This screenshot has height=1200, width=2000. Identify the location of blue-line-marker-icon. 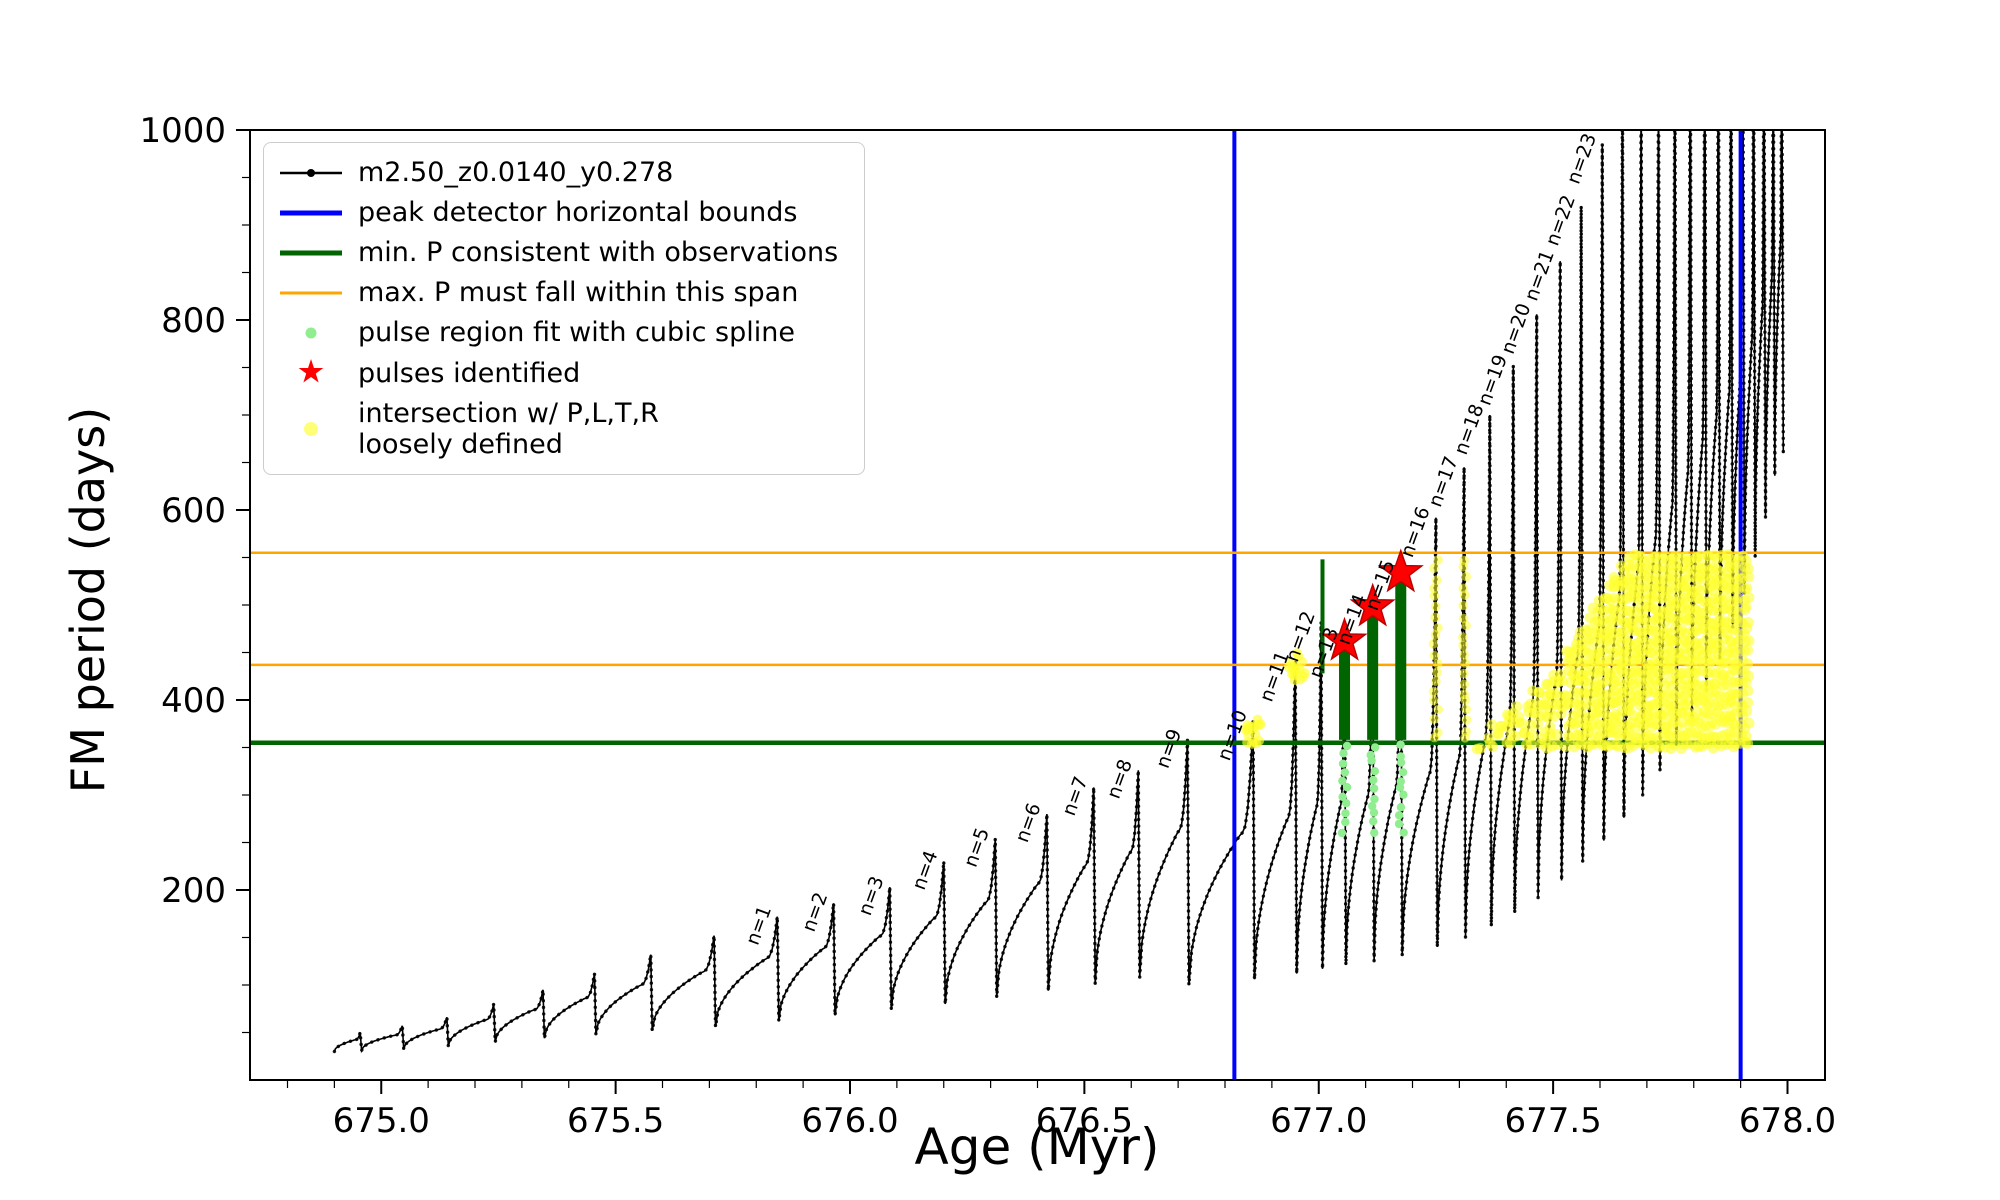
(311, 213).